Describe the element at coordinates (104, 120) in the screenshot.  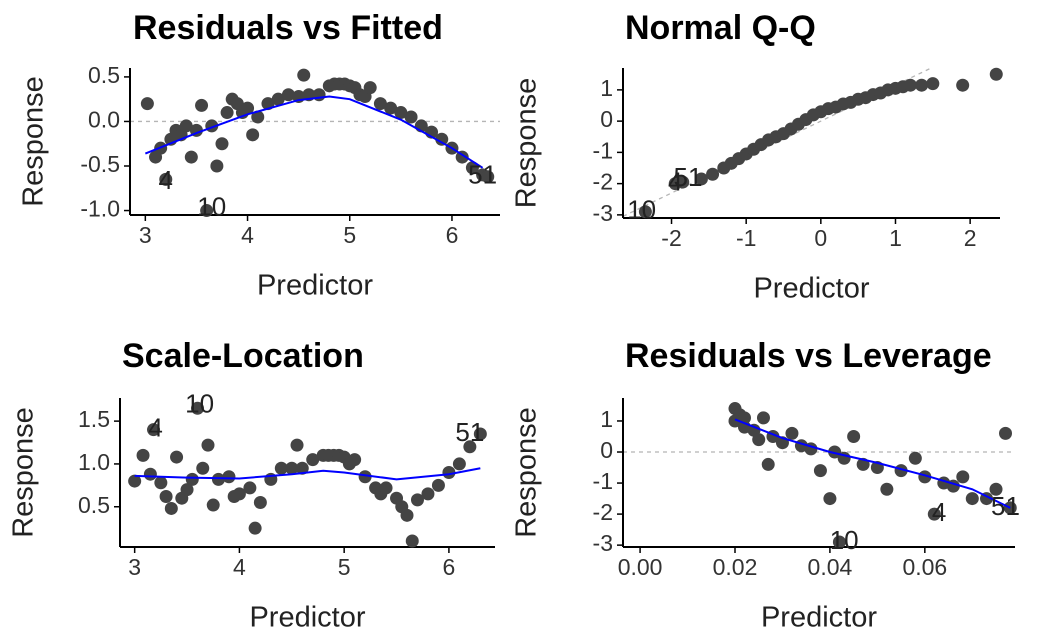
I see `y-tick-label: 0.0` at that location.